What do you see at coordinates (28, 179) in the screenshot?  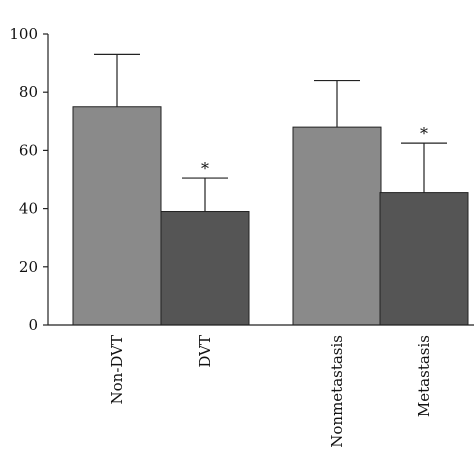 I see `y-ticks-group: 0 20 40 60 80 100` at bounding box center [28, 179].